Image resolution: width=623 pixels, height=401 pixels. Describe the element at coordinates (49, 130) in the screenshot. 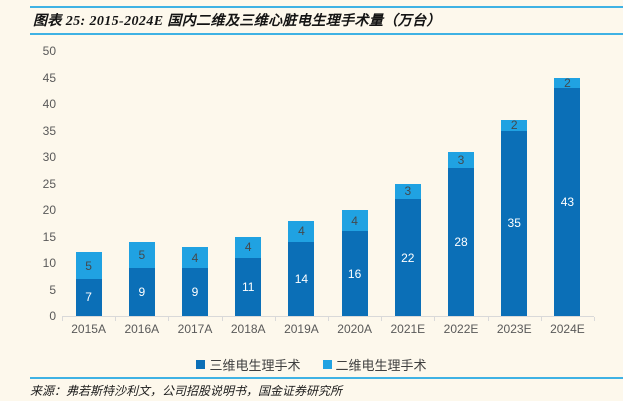

I see `y-axis-label: 35` at that location.